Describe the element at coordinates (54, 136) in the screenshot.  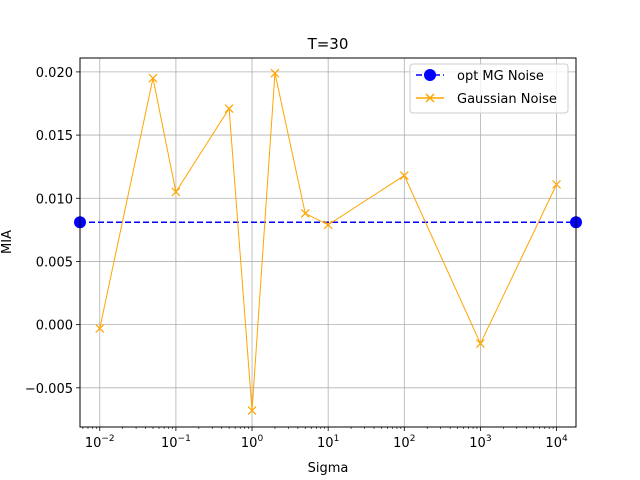
I see `y-tick-label: 0.015` at that location.